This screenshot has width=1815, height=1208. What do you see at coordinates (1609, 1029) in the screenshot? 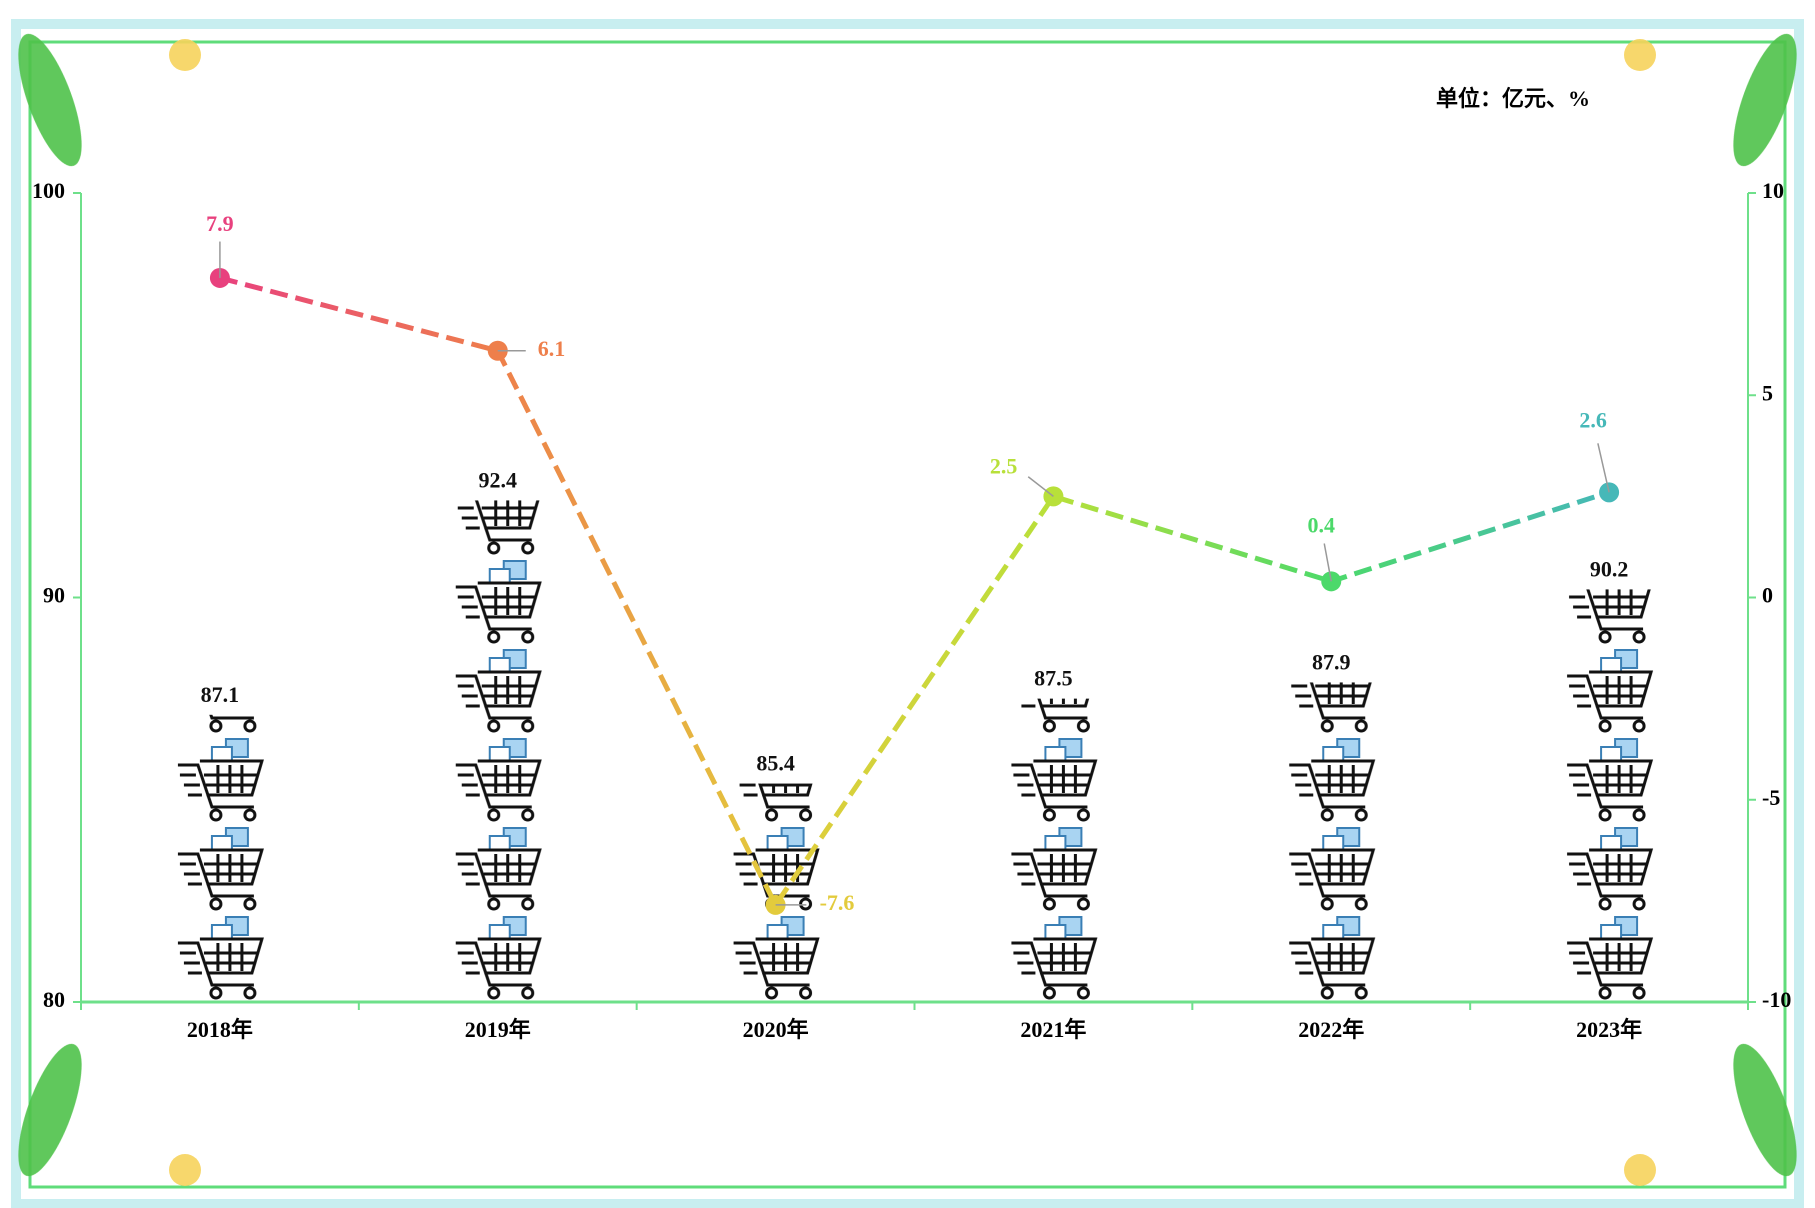
I see `x-tick-label: 2023年` at bounding box center [1609, 1029].